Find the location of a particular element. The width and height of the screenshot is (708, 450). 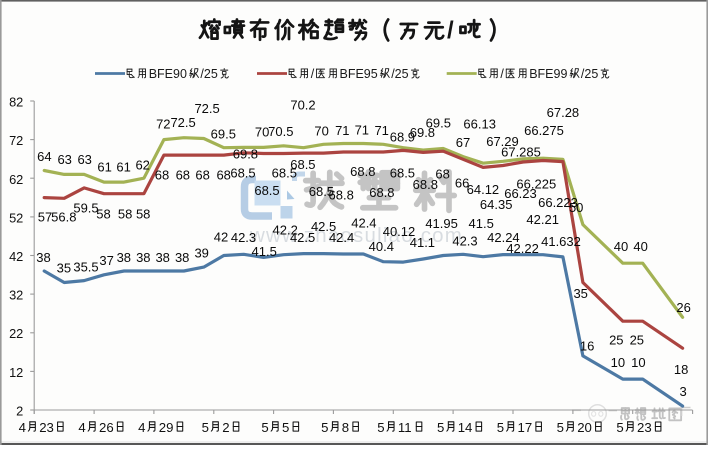

svg-text: 35.5 is located at coordinates (85, 267).